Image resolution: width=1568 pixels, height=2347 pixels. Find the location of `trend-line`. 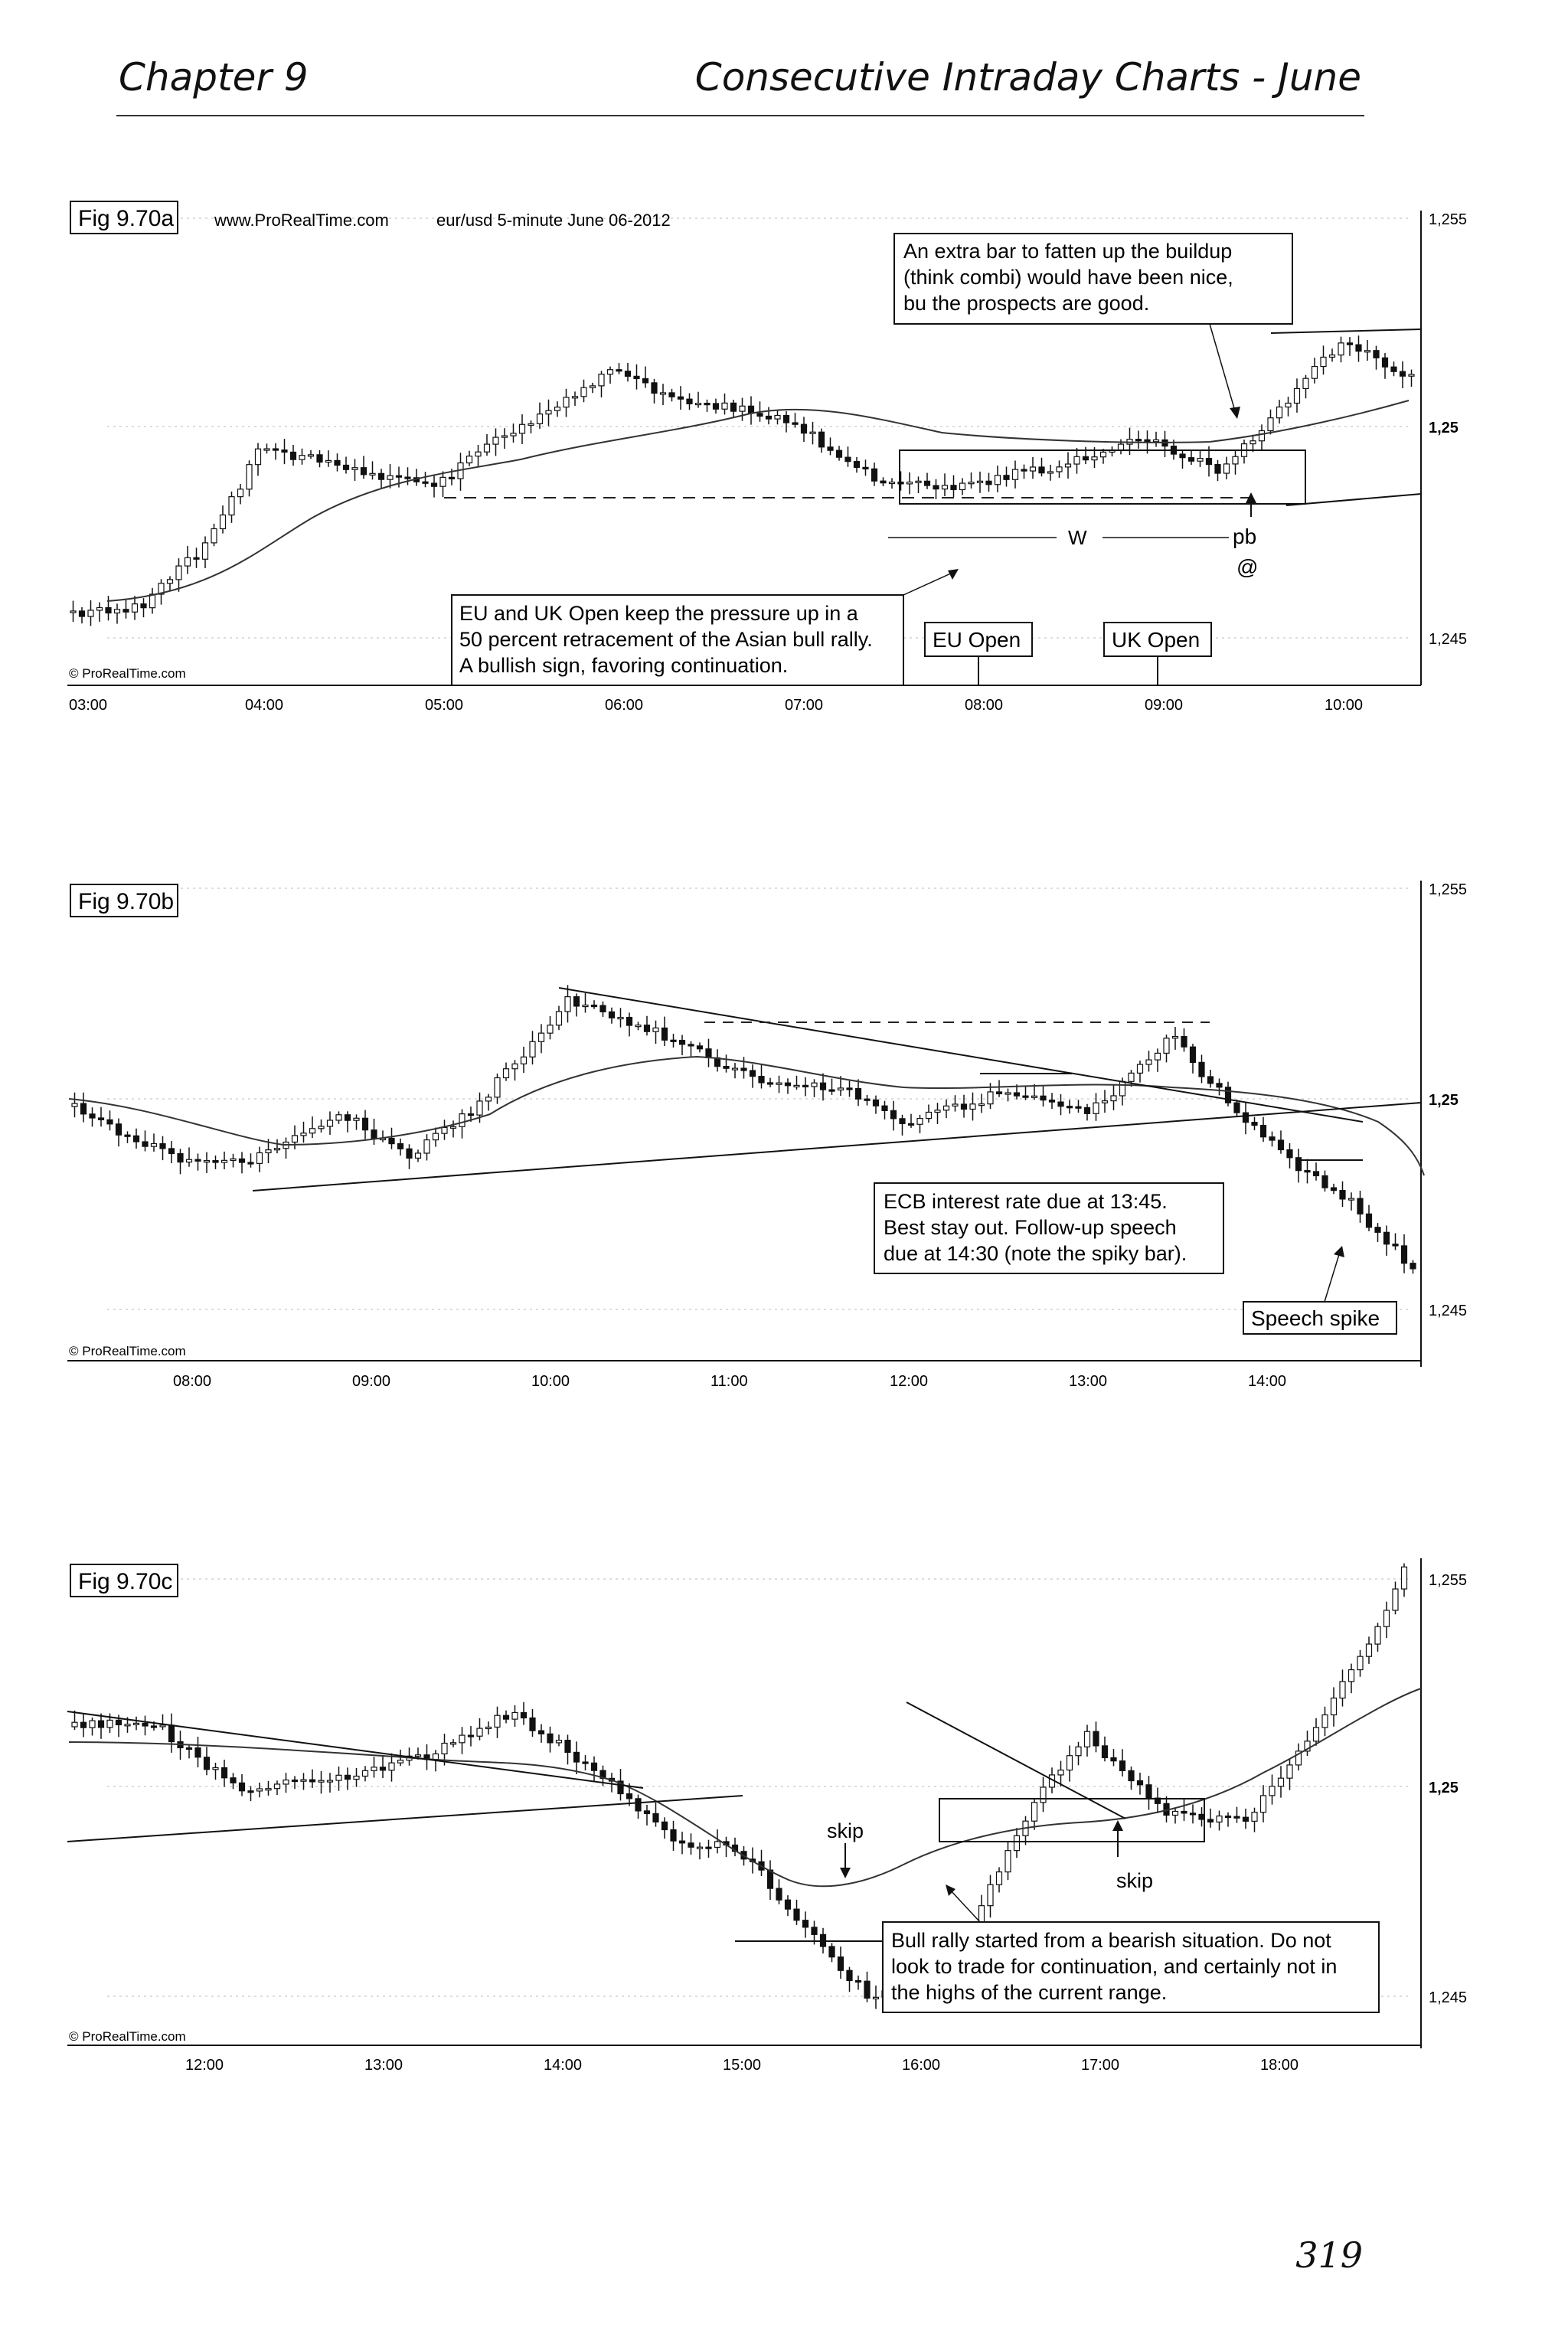

trend-line is located at coordinates (1346, 332).